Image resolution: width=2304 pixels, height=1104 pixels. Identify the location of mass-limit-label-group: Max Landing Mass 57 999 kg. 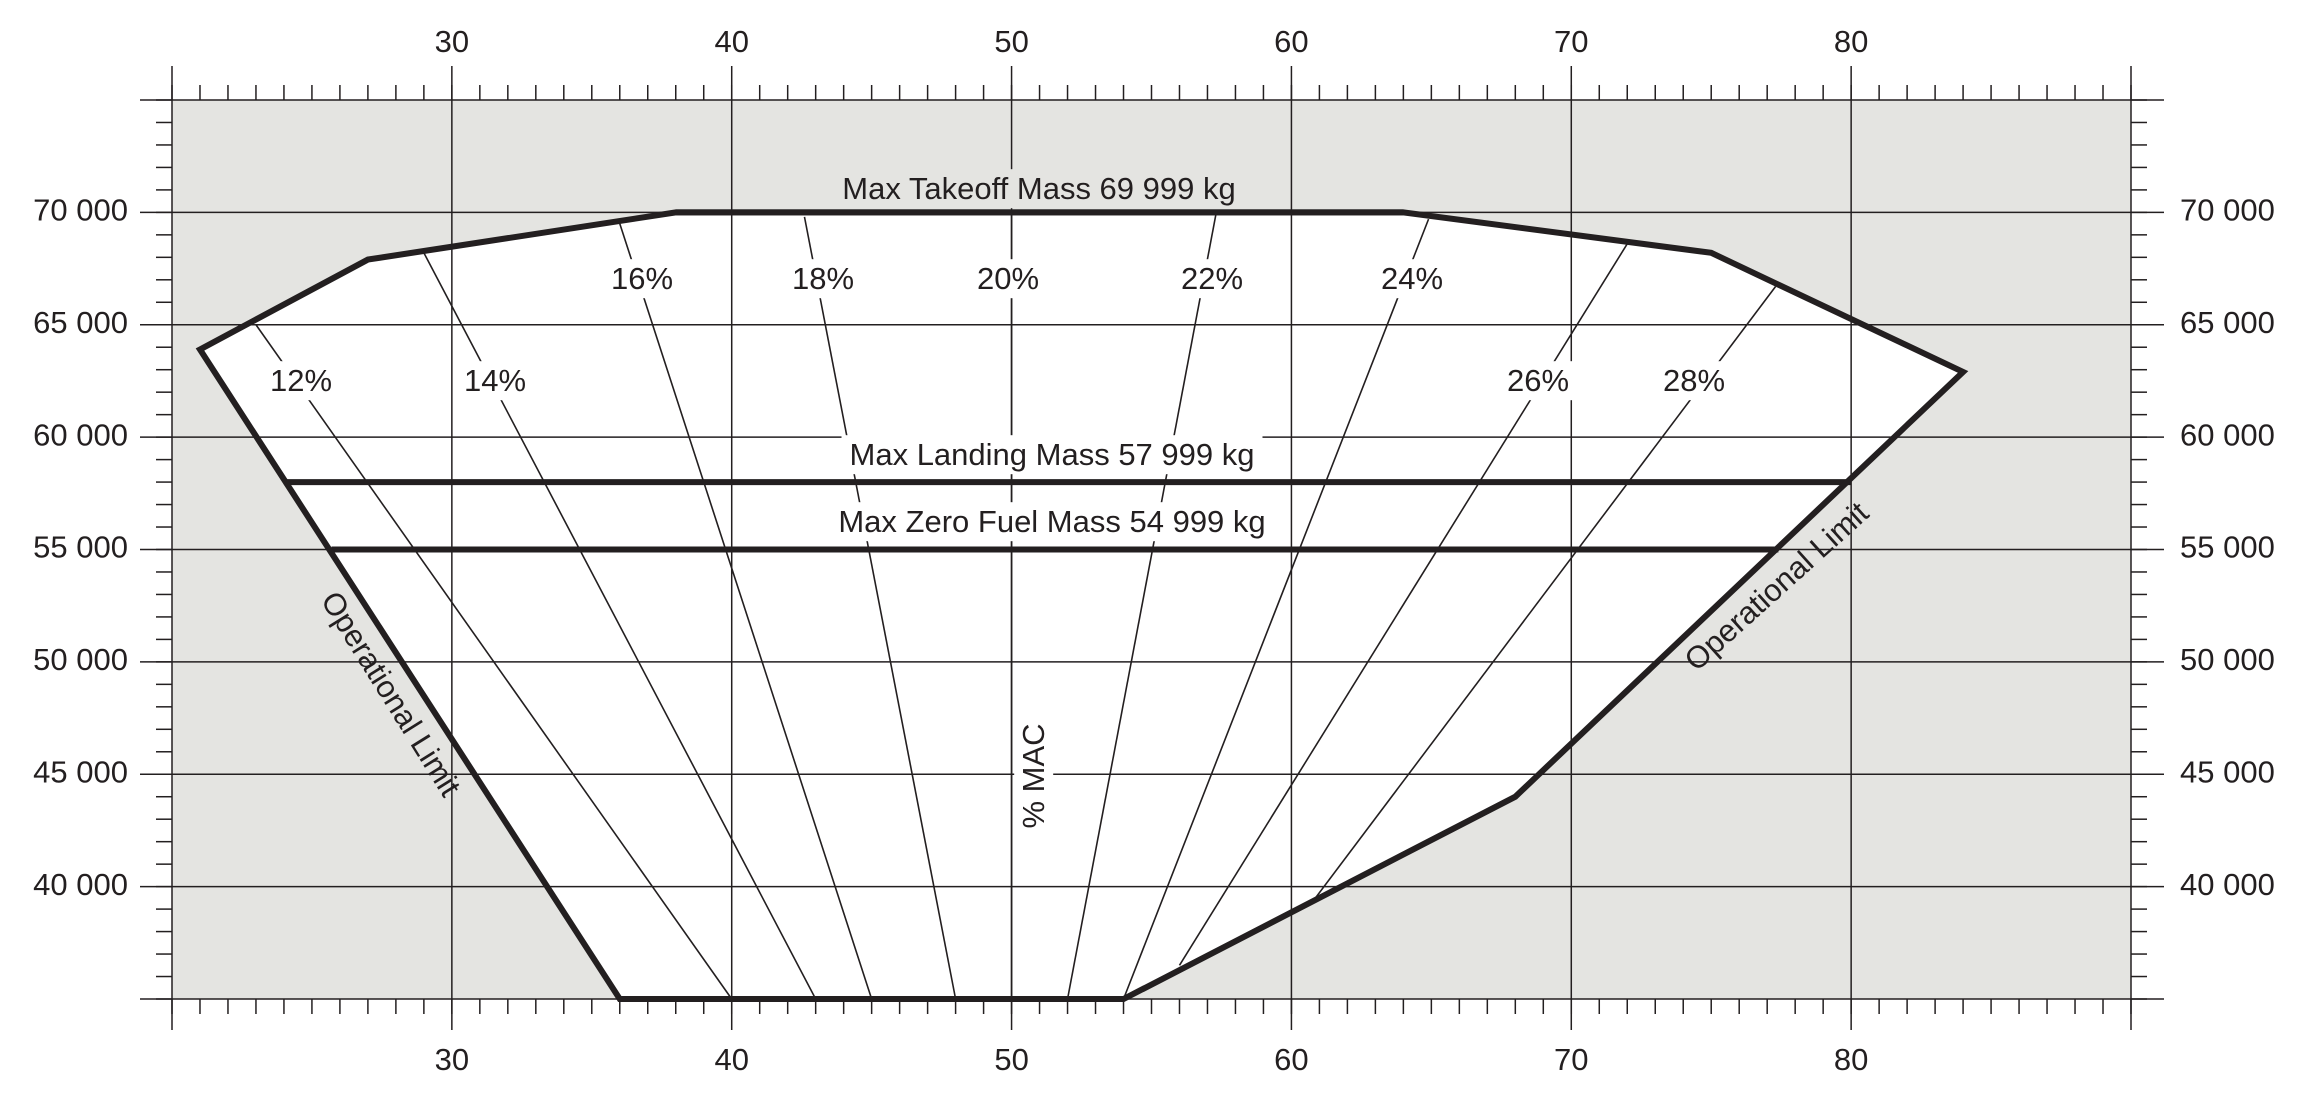
(1052, 455).